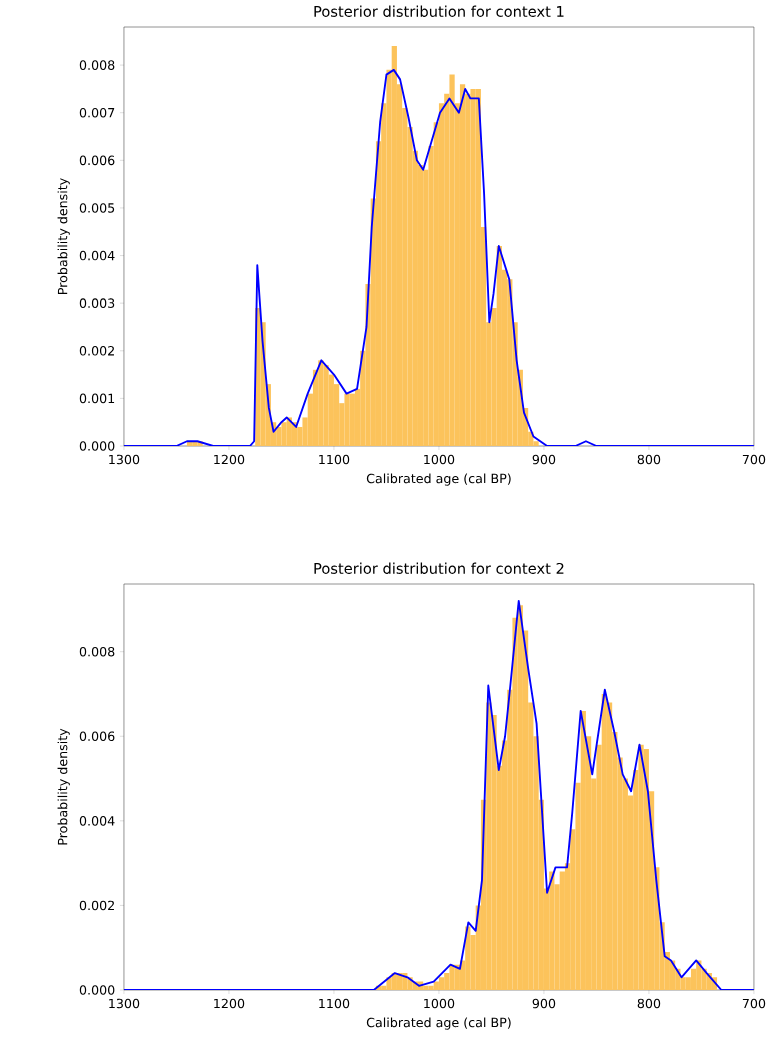 The height and width of the screenshot is (1051, 770). Describe the element at coordinates (439, 11) in the screenshot. I see `chart-title: Posterior distribution for context 1` at that location.